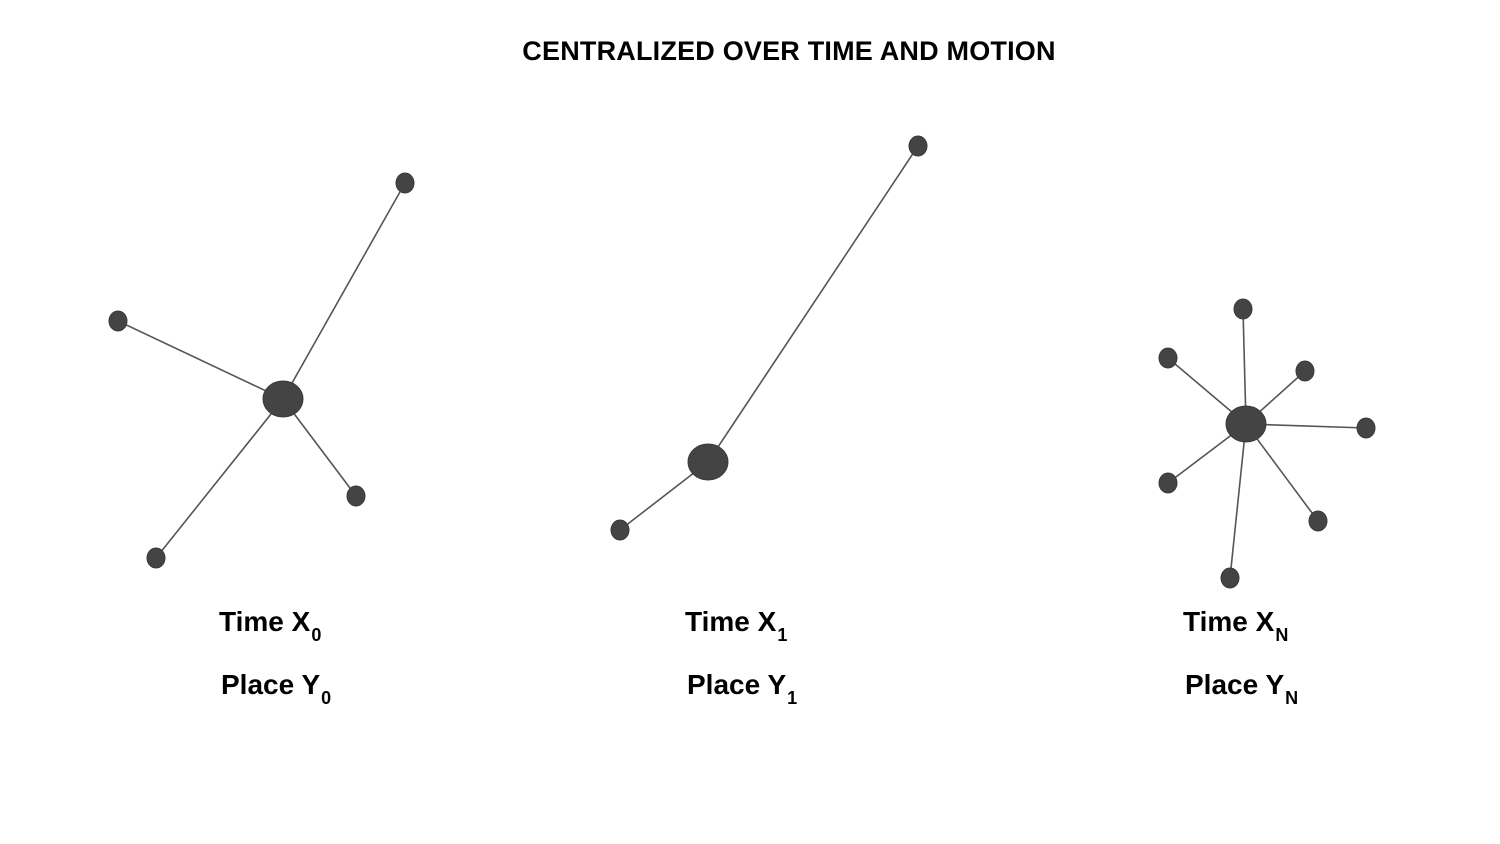 This screenshot has width=1500, height=844. I want to click on place-label-subscript: 0, so click(326, 698).